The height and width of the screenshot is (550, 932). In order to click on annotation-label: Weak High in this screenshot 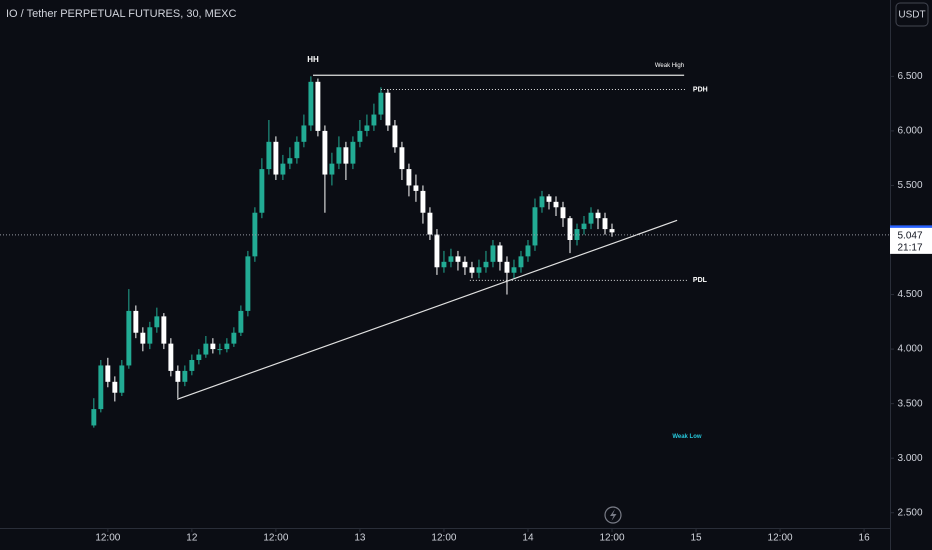, I will do `click(669, 66)`.